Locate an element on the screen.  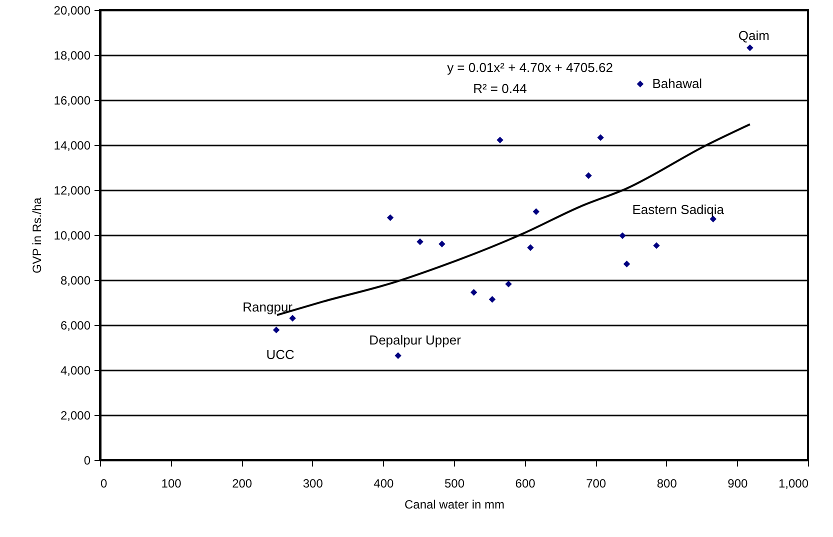
x-tick-label: 1,000 is located at coordinates (793, 483).